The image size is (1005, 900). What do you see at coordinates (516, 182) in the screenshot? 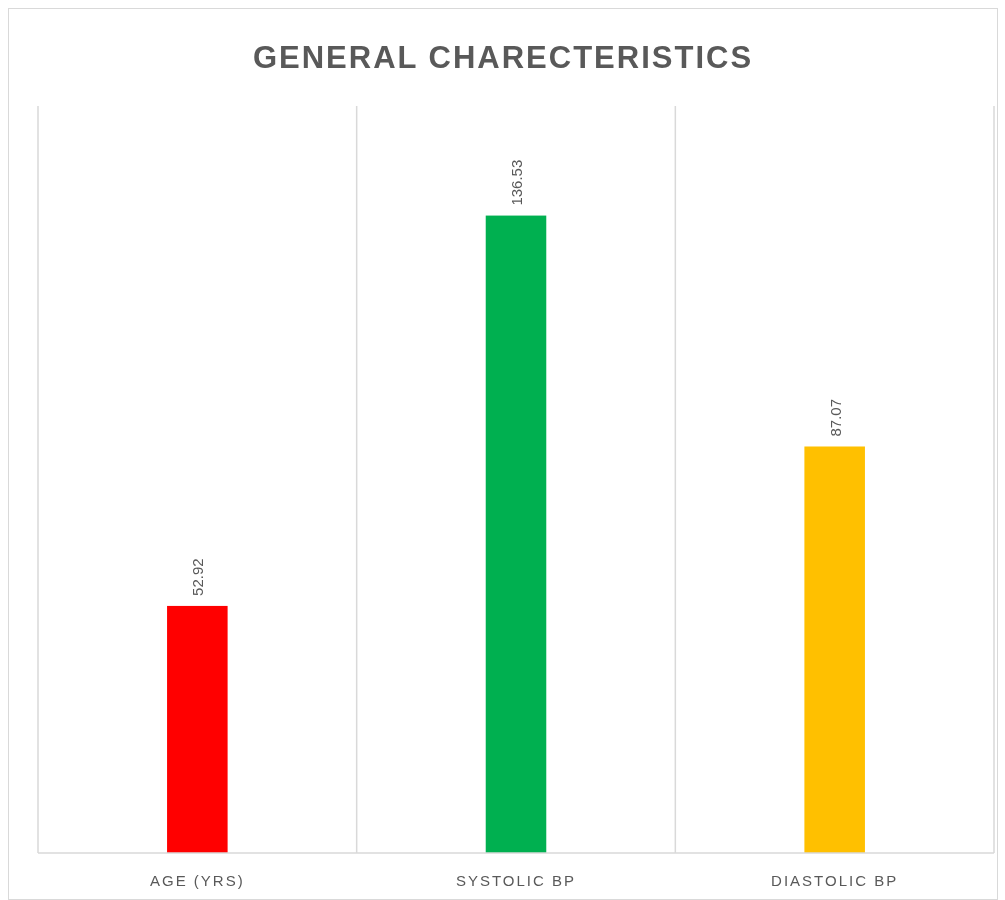
I see `data-label: 136.53` at bounding box center [516, 182].